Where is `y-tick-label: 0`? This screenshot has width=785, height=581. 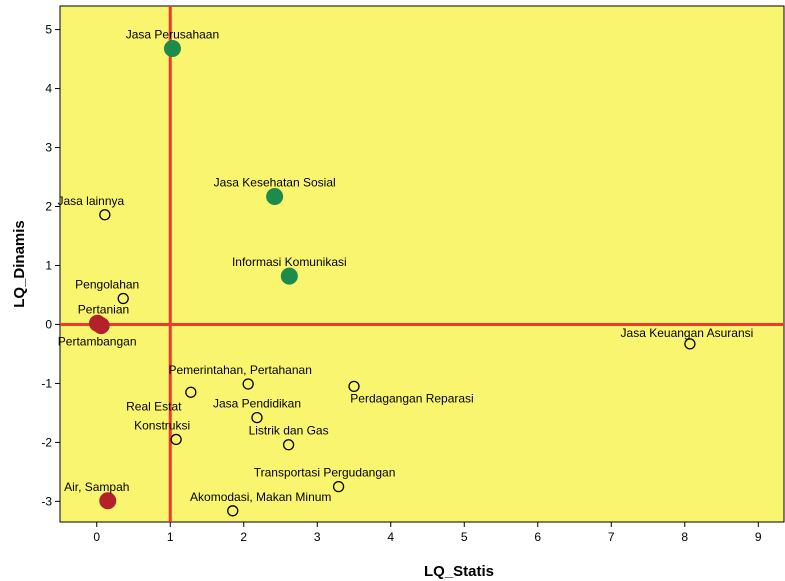
y-tick-label: 0 is located at coordinates (48, 324).